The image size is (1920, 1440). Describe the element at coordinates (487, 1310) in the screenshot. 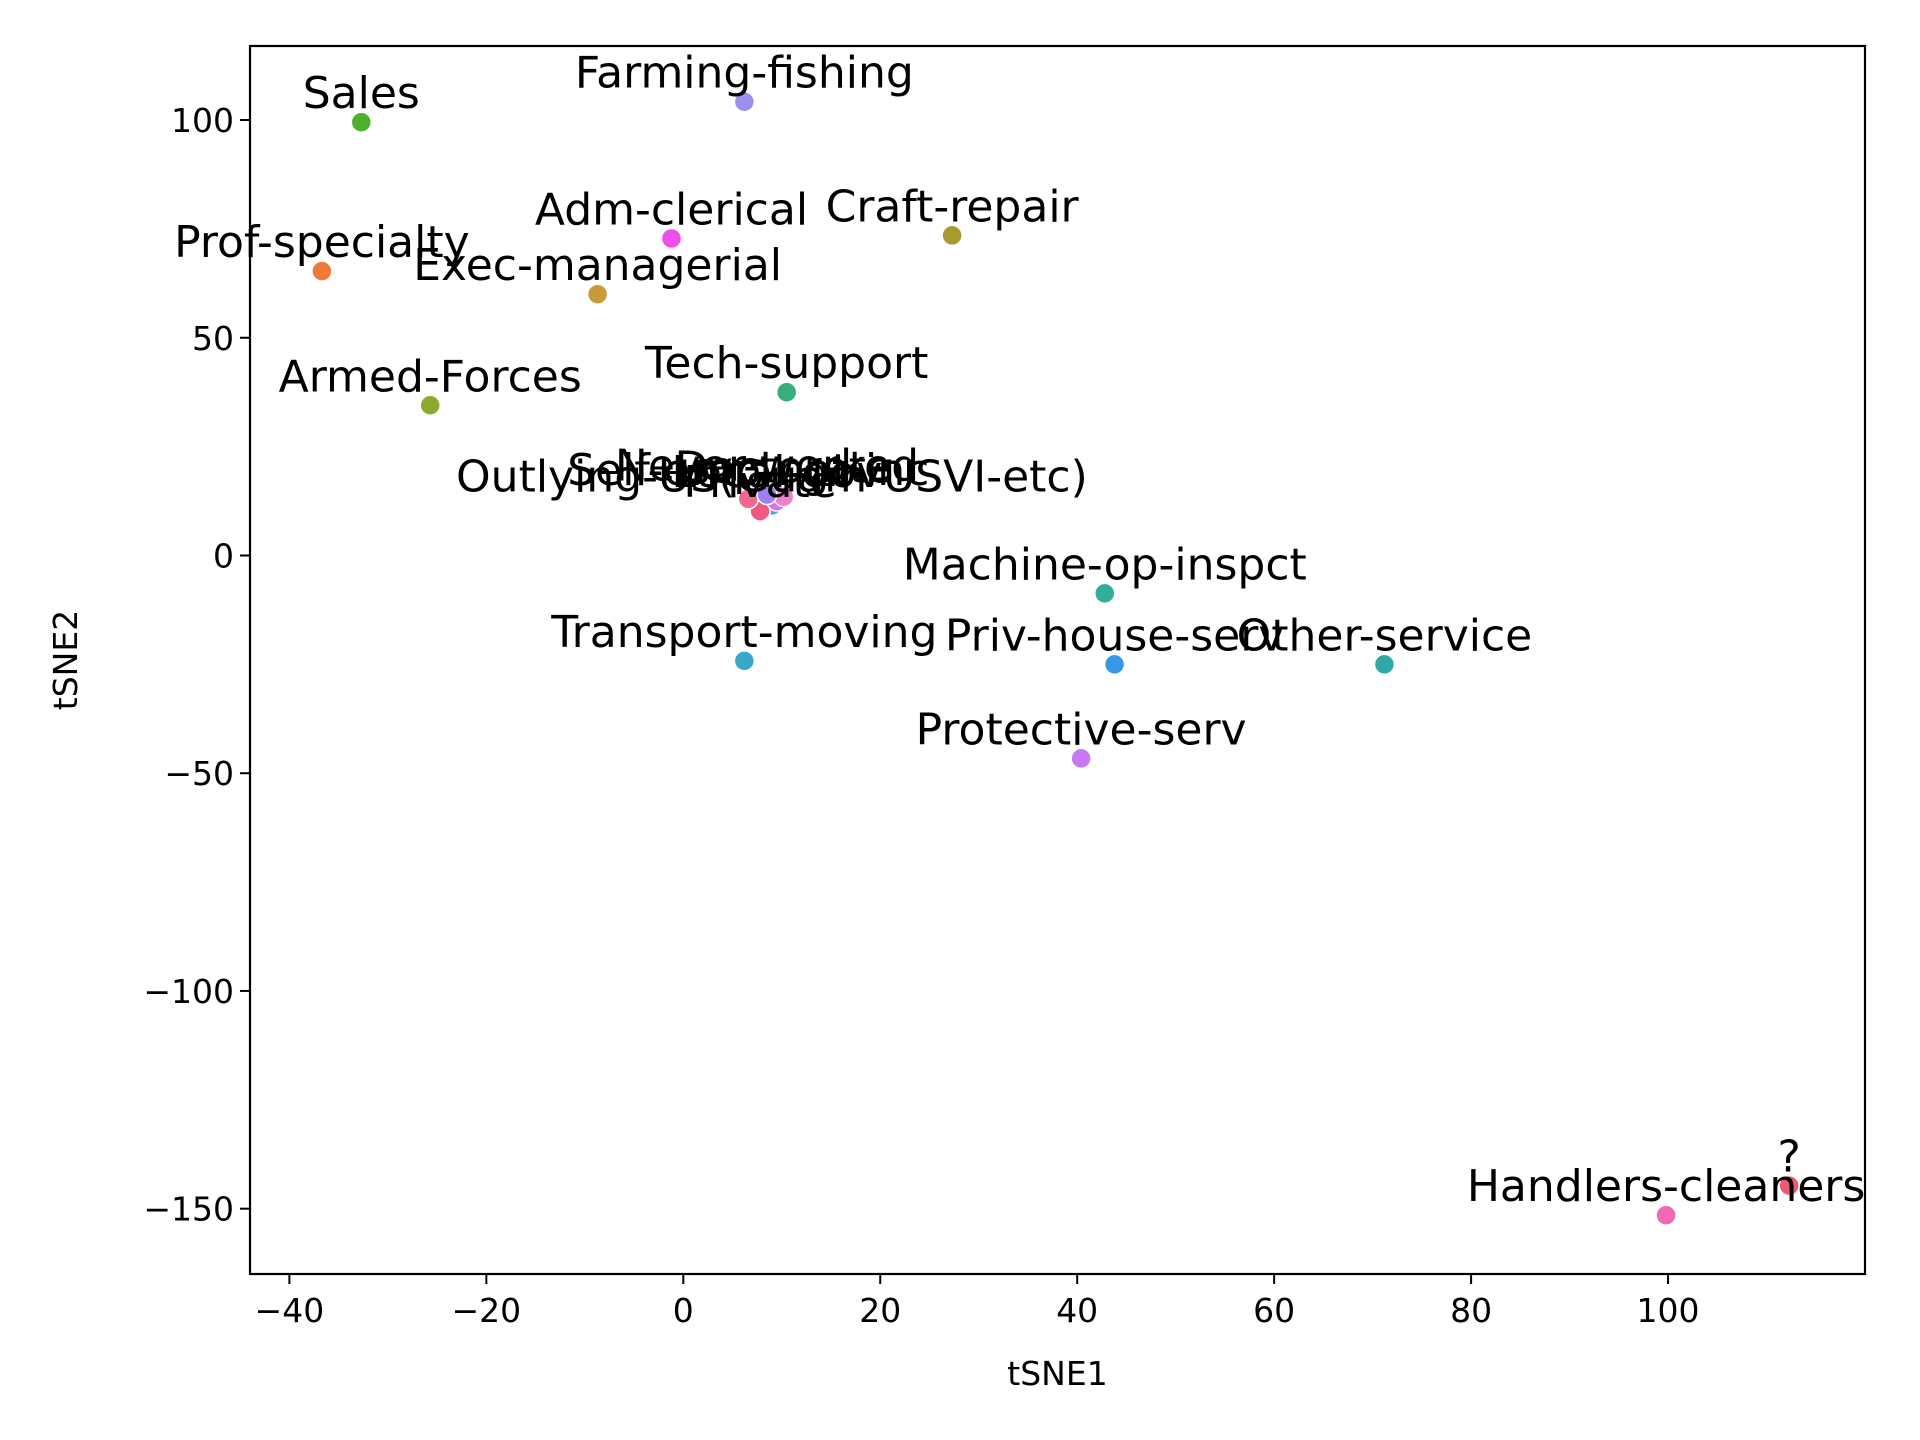

I see `x-tick-label: −20` at that location.